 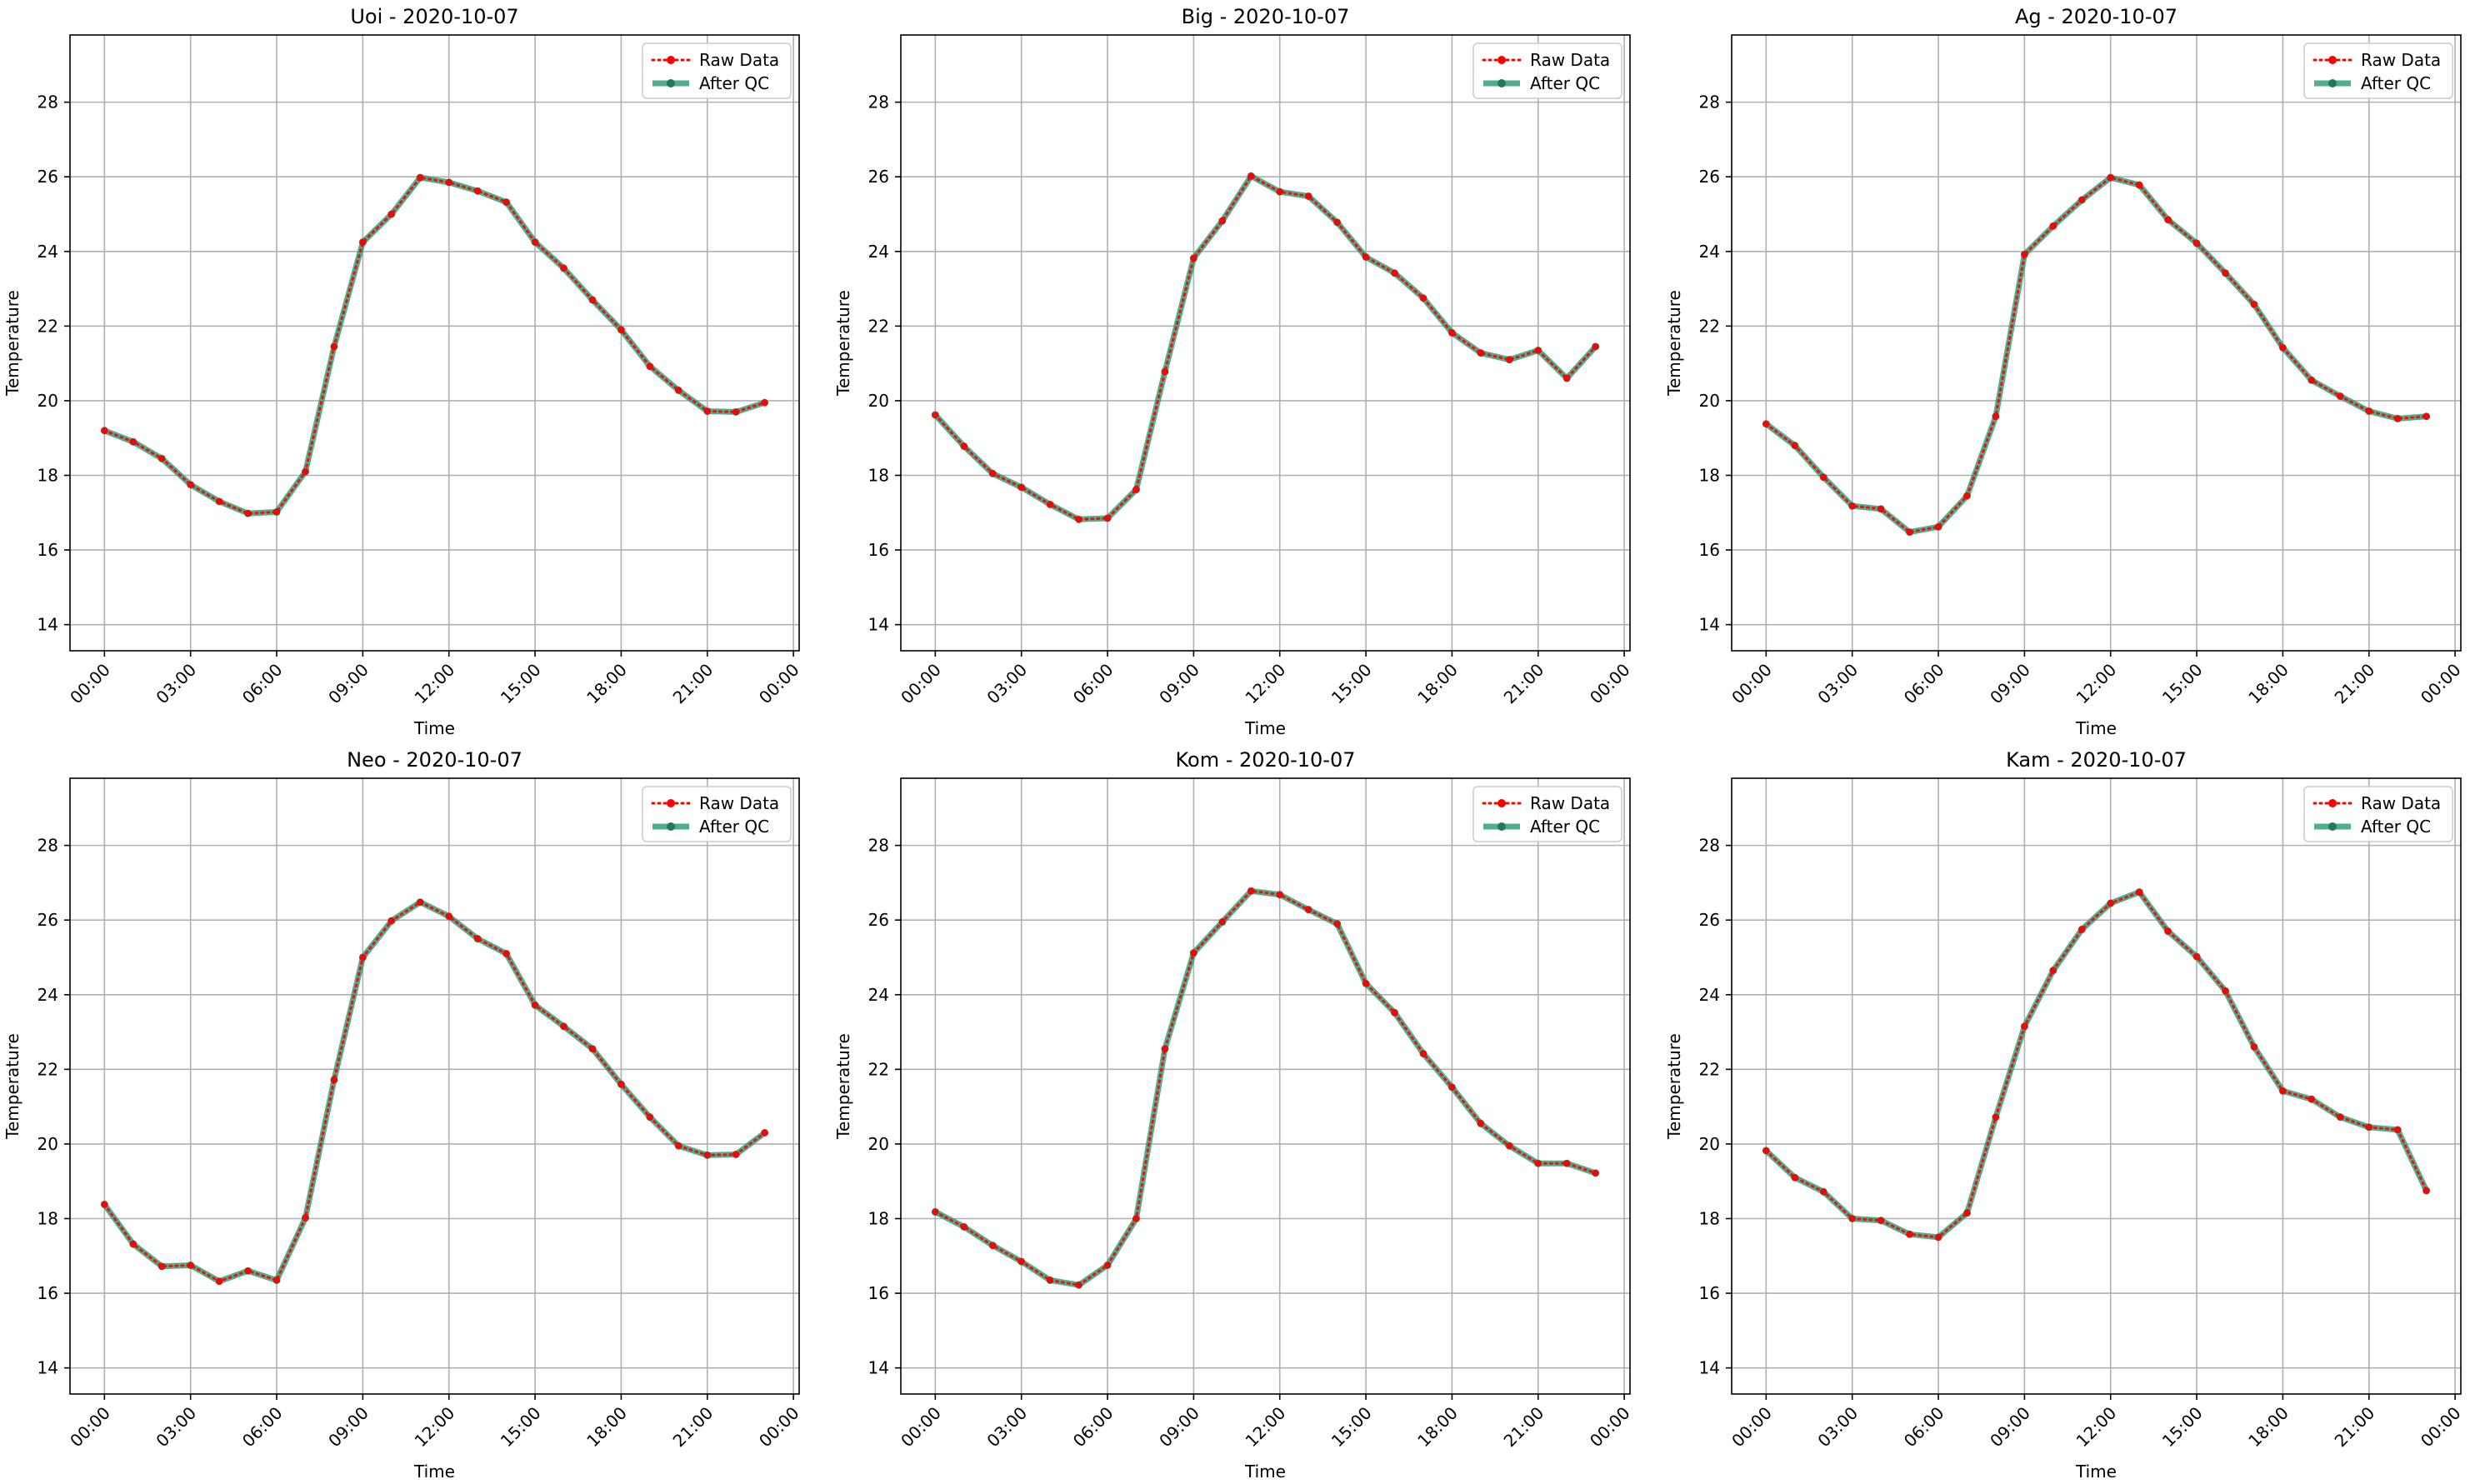 I want to click on x-tick-label: 06:00, so click(x=1924, y=1427).